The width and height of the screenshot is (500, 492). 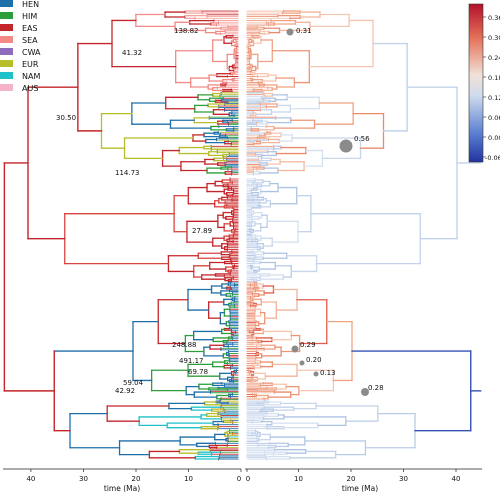 I want to click on rate-markers: 0.31 0.56 0.29 0.20 0.13 0.28, so click(x=335, y=211).